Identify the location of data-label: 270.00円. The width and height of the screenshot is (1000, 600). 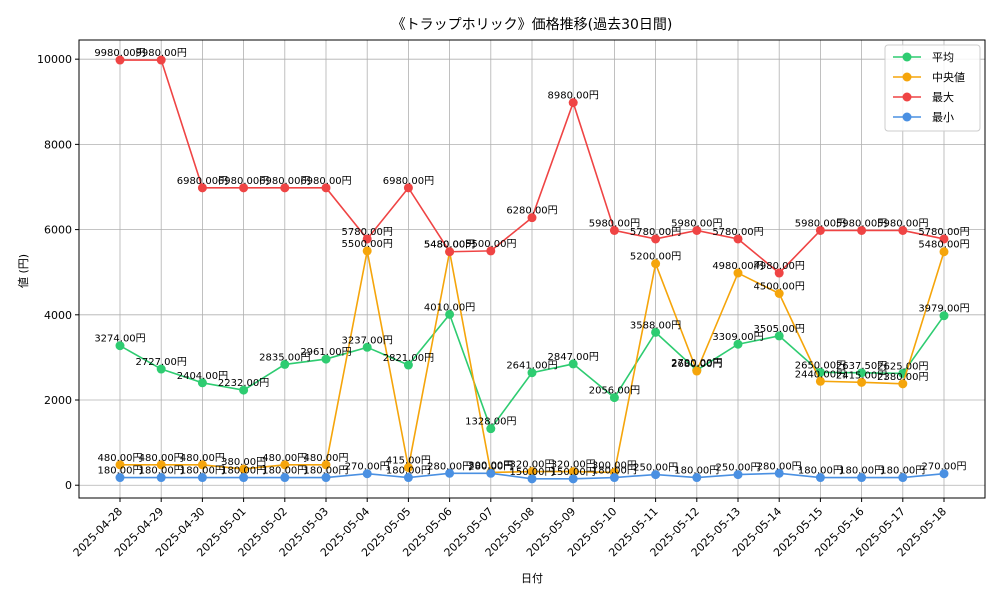
(367, 467).